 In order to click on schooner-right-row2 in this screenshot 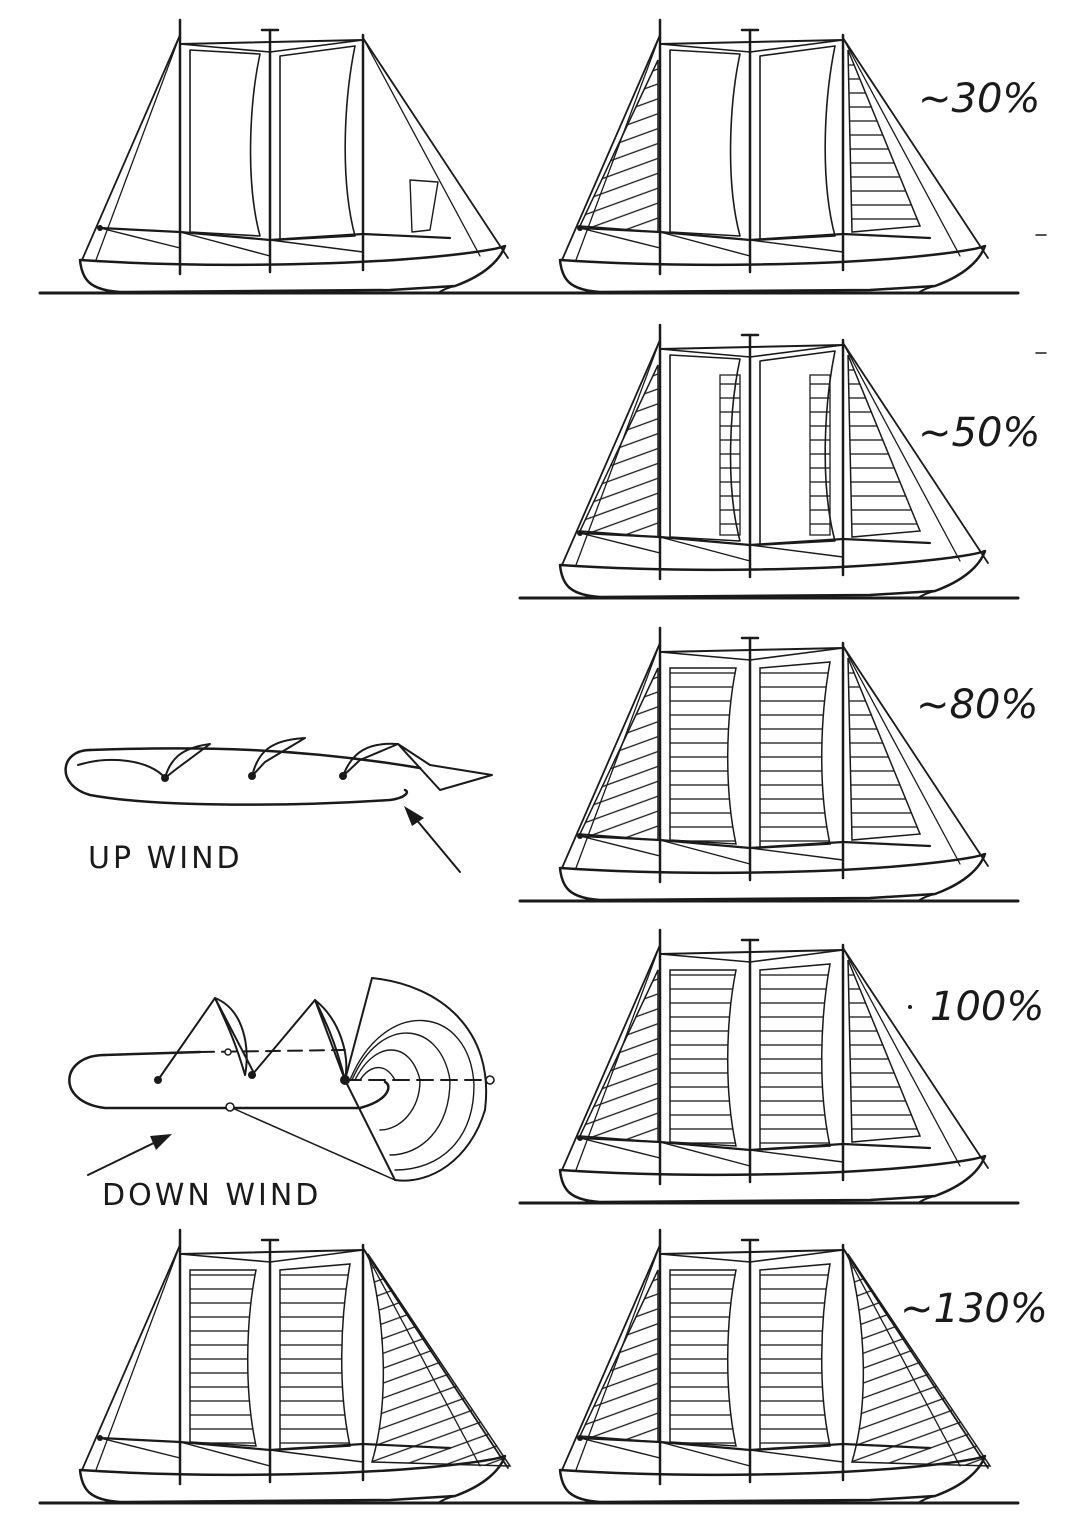, I will do `click(769, 461)`.